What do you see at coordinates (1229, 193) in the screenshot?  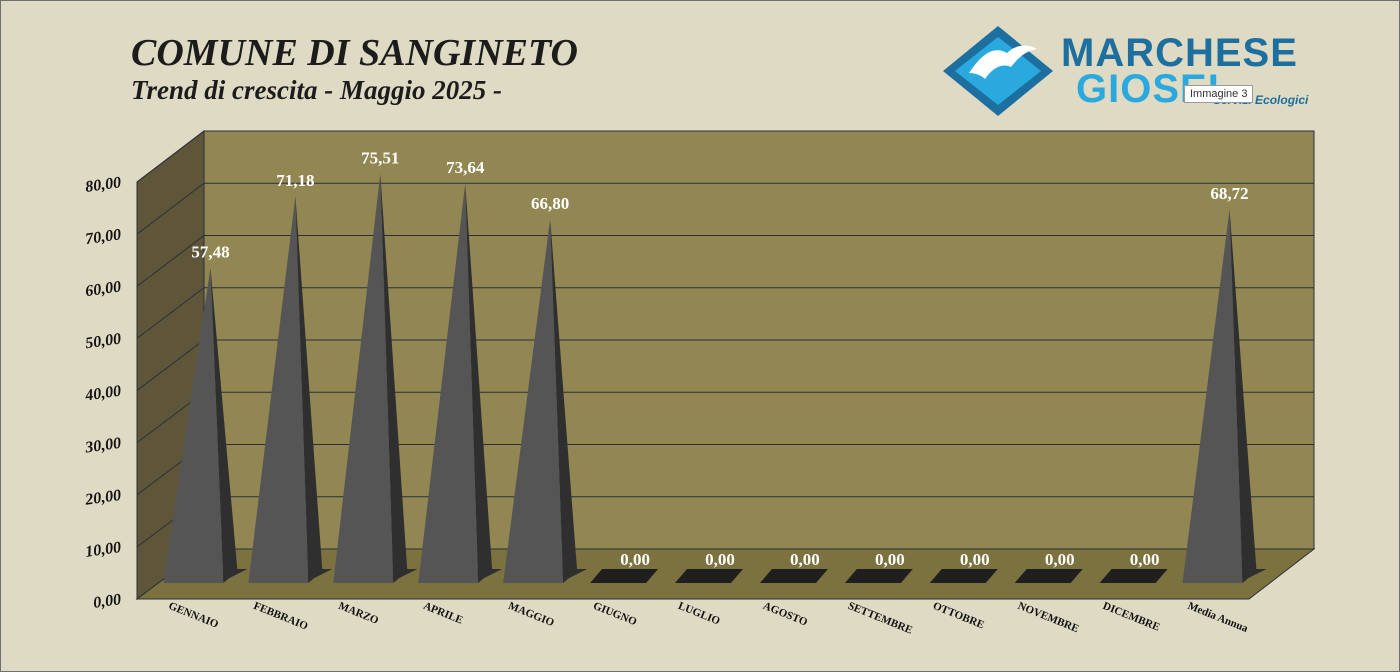 I see `data-label: 68,72` at bounding box center [1229, 193].